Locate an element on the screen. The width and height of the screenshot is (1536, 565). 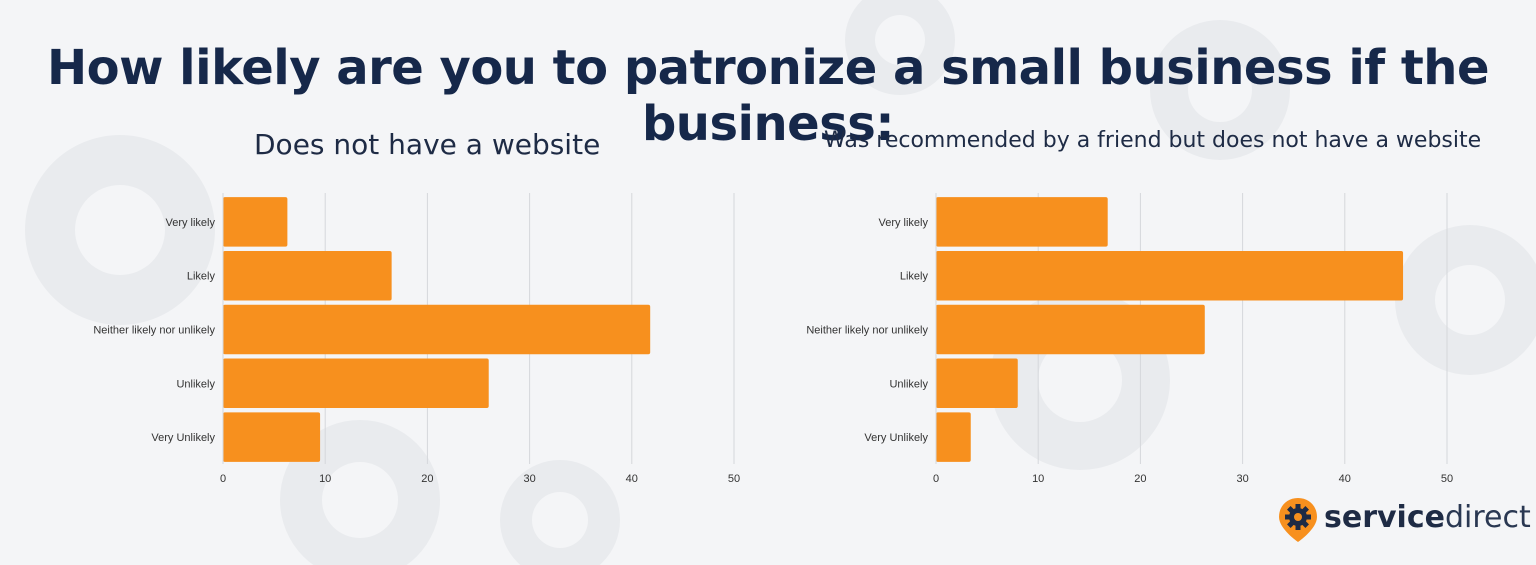
logo-text: servicedirect is located at coordinates (1427, 517).